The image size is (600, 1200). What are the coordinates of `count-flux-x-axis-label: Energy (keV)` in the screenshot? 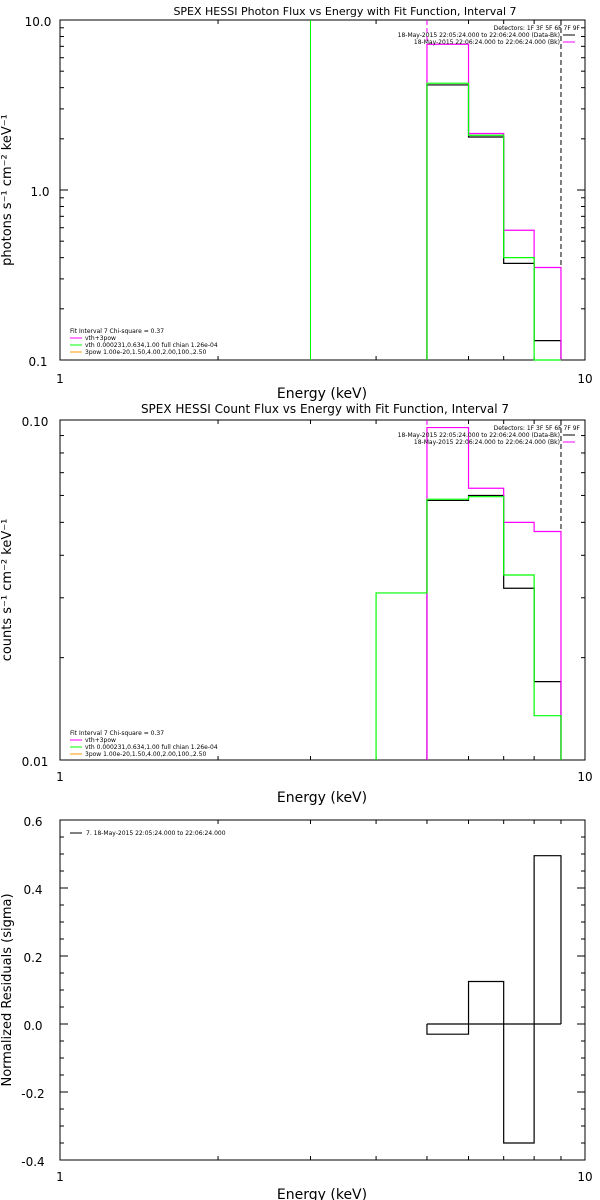 It's located at (322, 798).